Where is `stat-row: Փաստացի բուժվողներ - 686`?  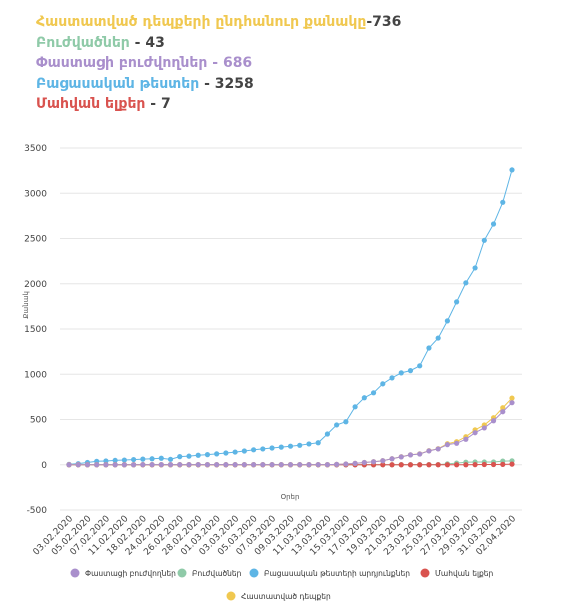
stat-row: Փաստացի բուժվողներ - 686 is located at coordinates (218, 63).